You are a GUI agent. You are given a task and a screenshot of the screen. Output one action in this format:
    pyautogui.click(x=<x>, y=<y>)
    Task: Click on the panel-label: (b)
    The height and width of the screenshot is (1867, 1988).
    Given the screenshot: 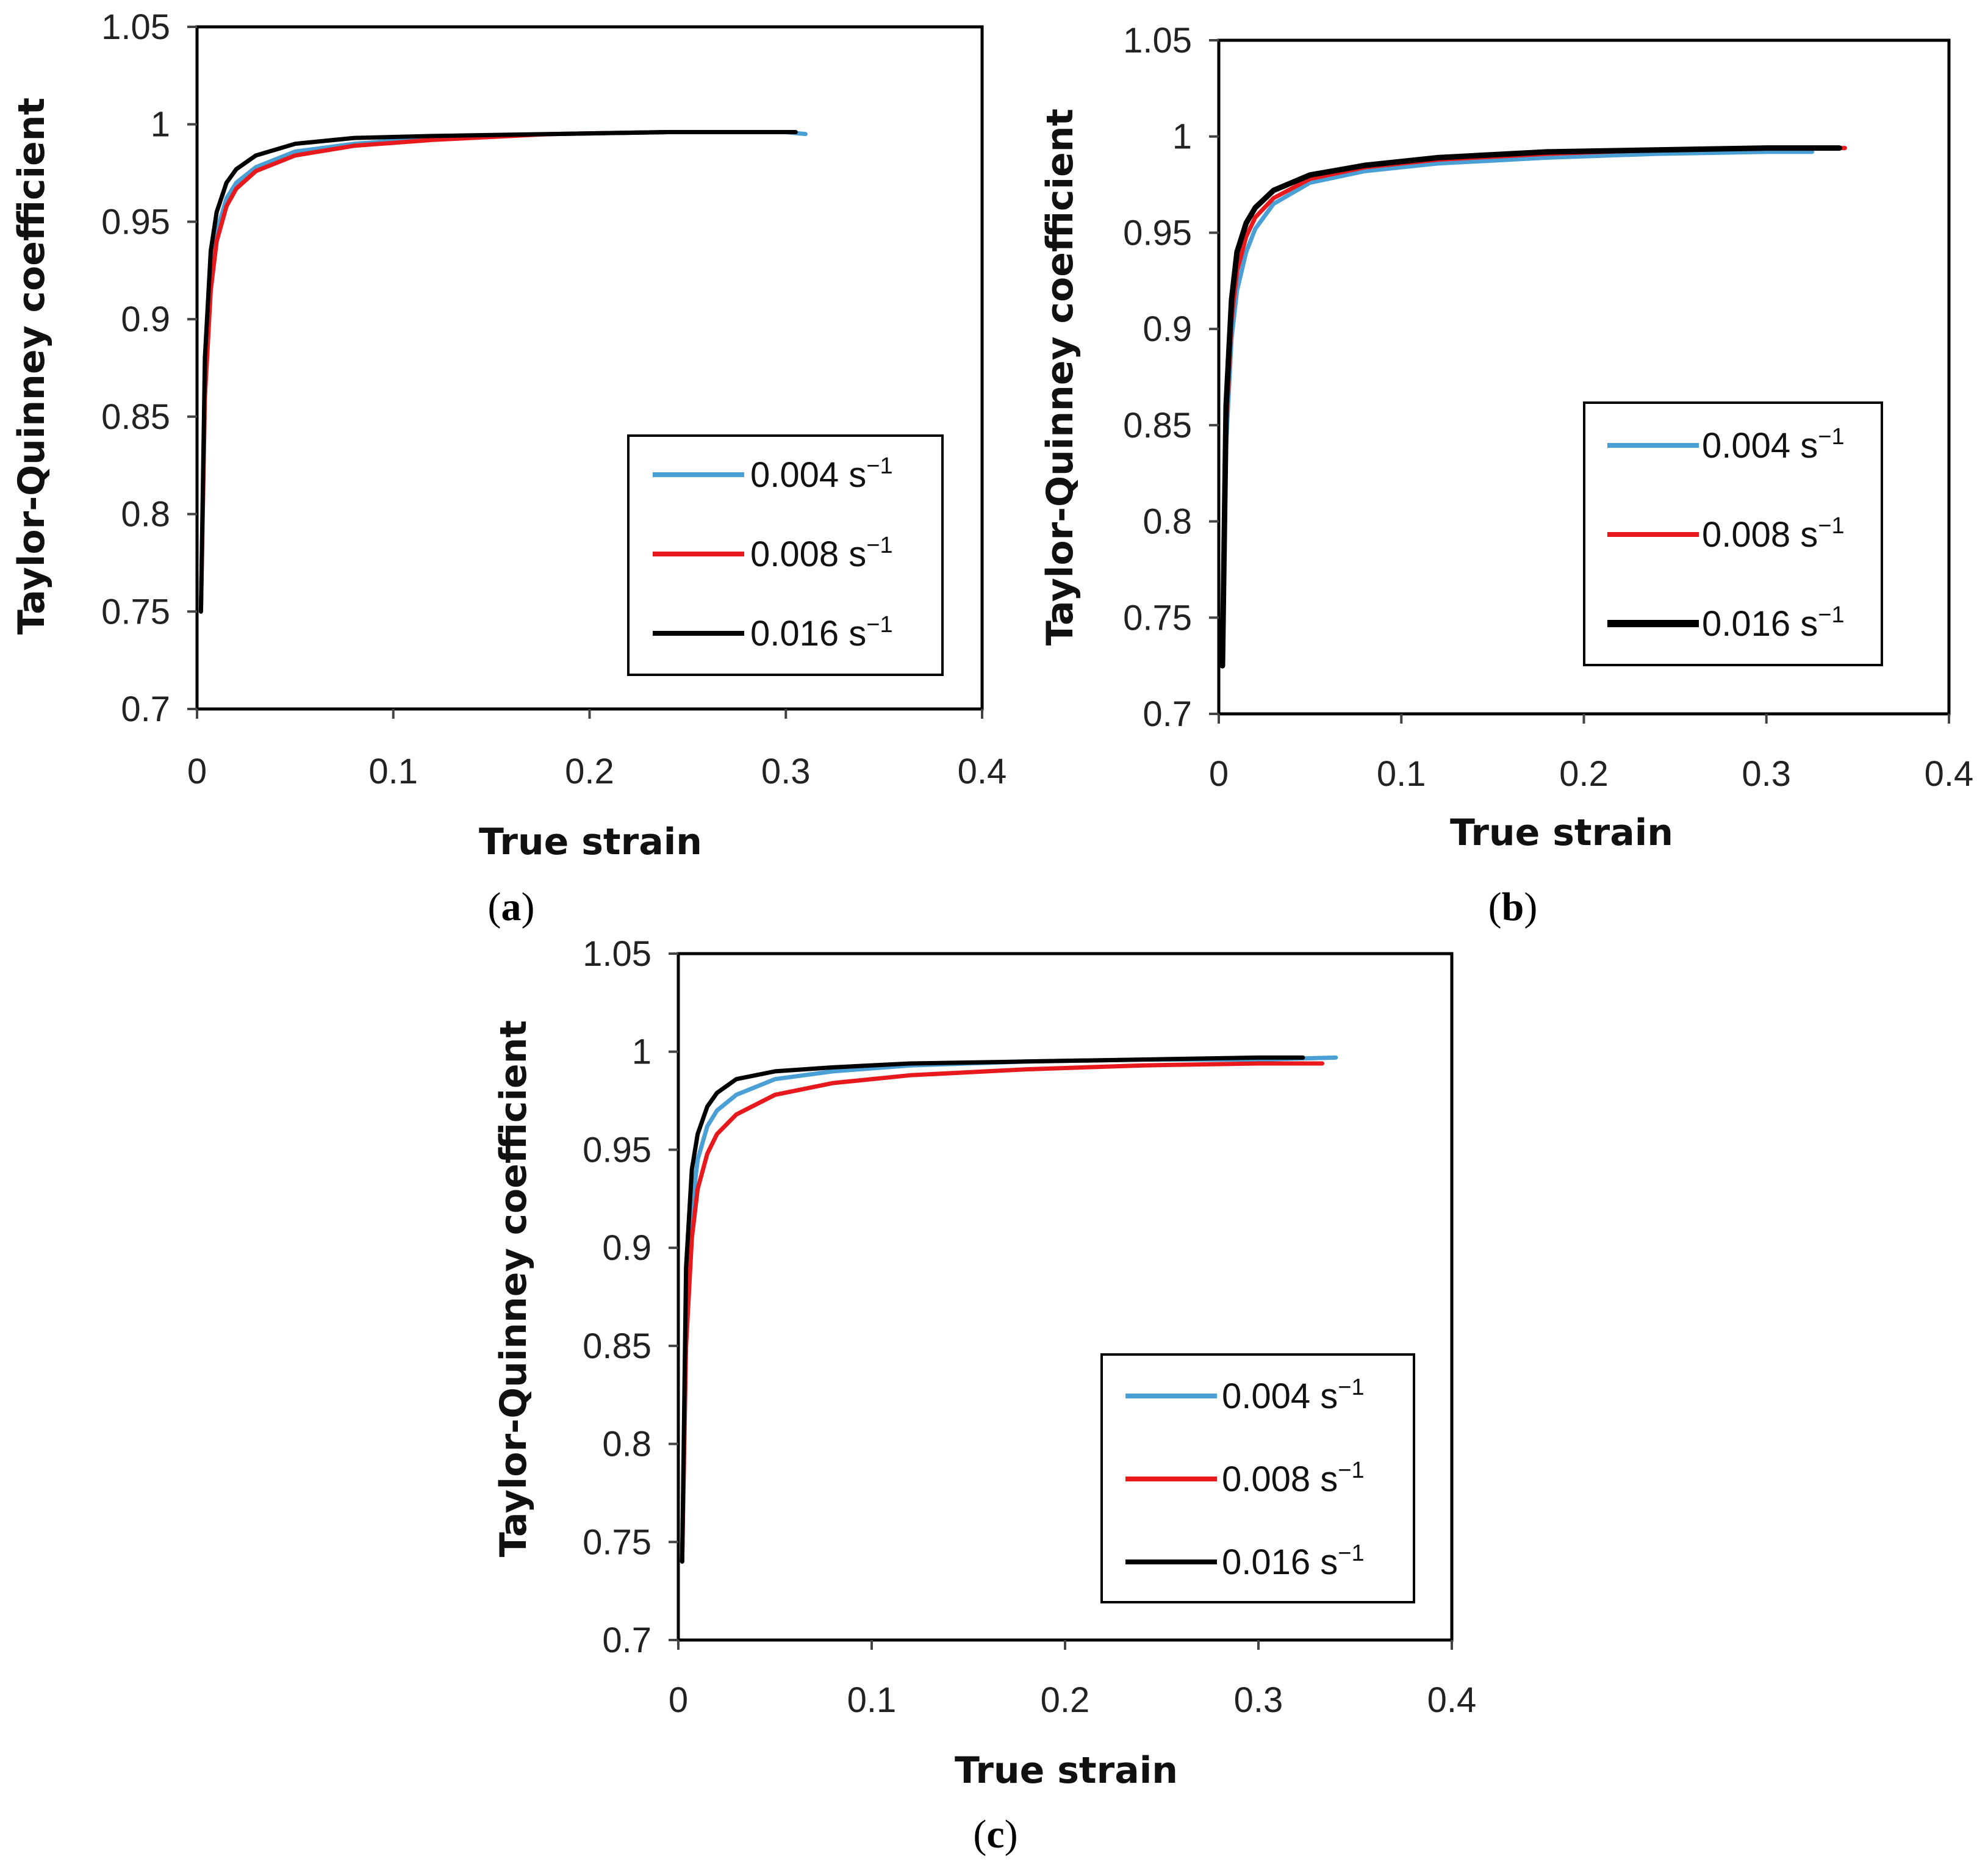 What is the action you would take?
    pyautogui.click(x=1513, y=907)
    